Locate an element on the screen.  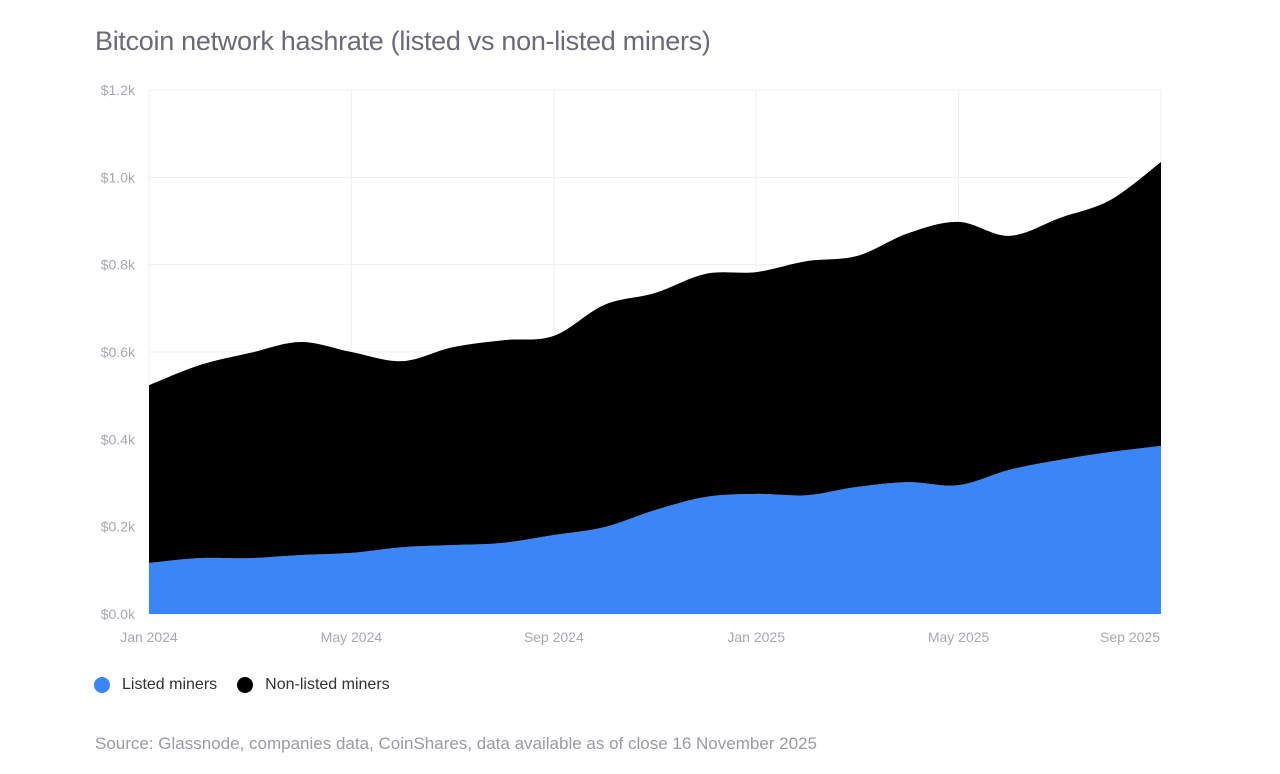
legend: Listed miners Non-listed miners is located at coordinates (252, 685).